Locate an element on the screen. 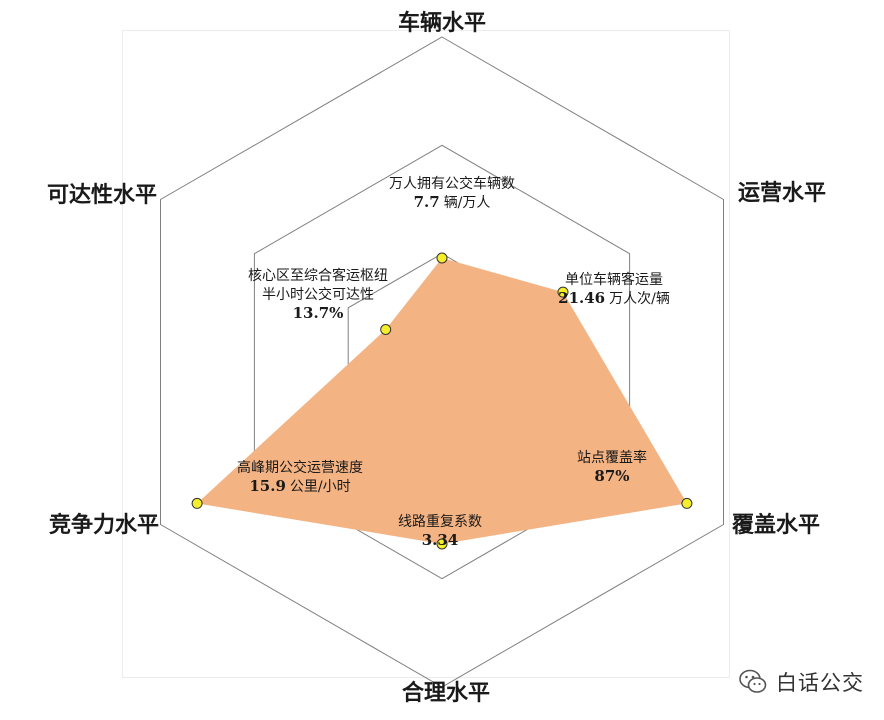 This screenshot has width=884, height=720. watermark: 白话公交 is located at coordinates (801, 682).